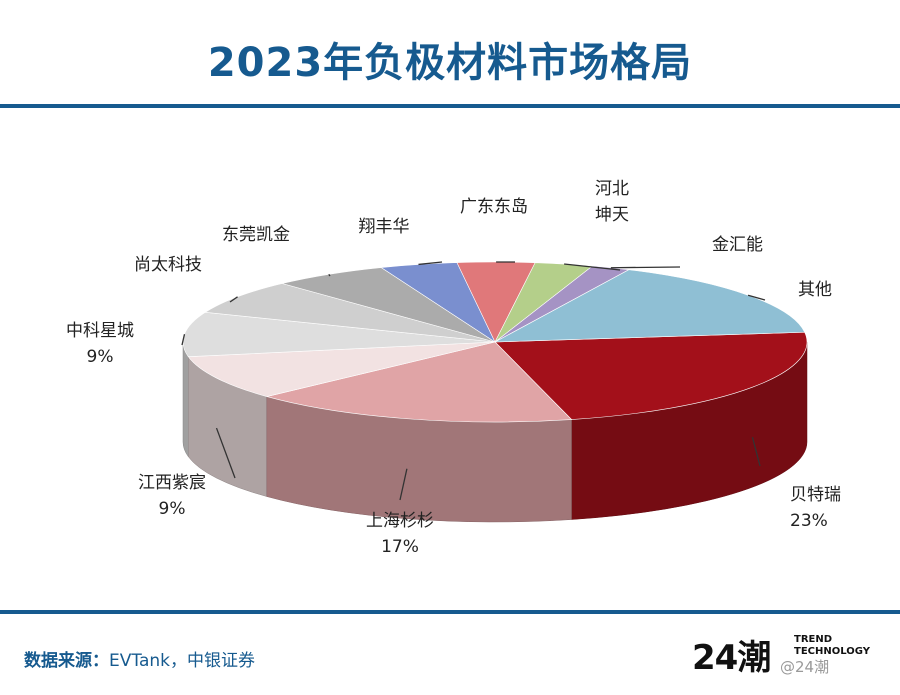 Image resolution: width=900 pixels, height=695 pixels. I want to click on slice-4e2d79d1661f57ce-label: 中科星城 9%, so click(100, 344).